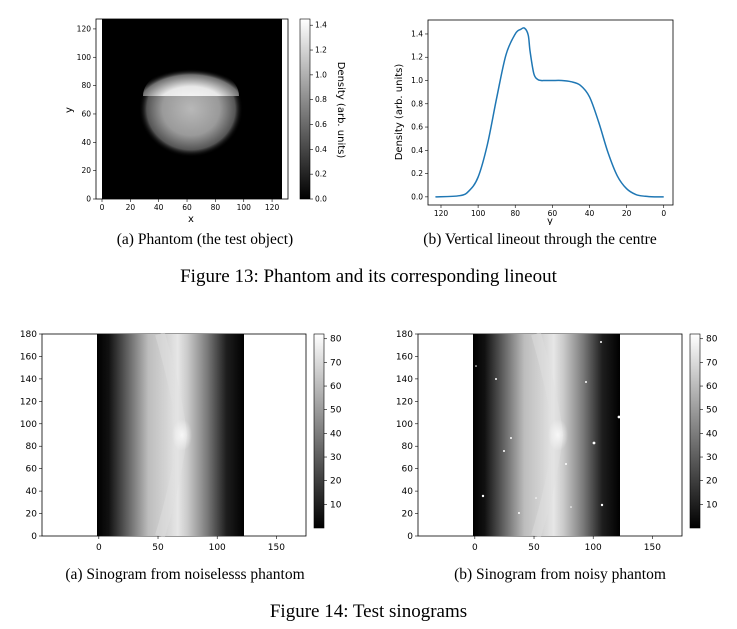 This screenshot has width=737, height=629. Describe the element at coordinates (709, 422) in the screenshot. I see `sinogram-noisy-colorbar-ticks: 10 20 30 40 50 60 70 80` at that location.